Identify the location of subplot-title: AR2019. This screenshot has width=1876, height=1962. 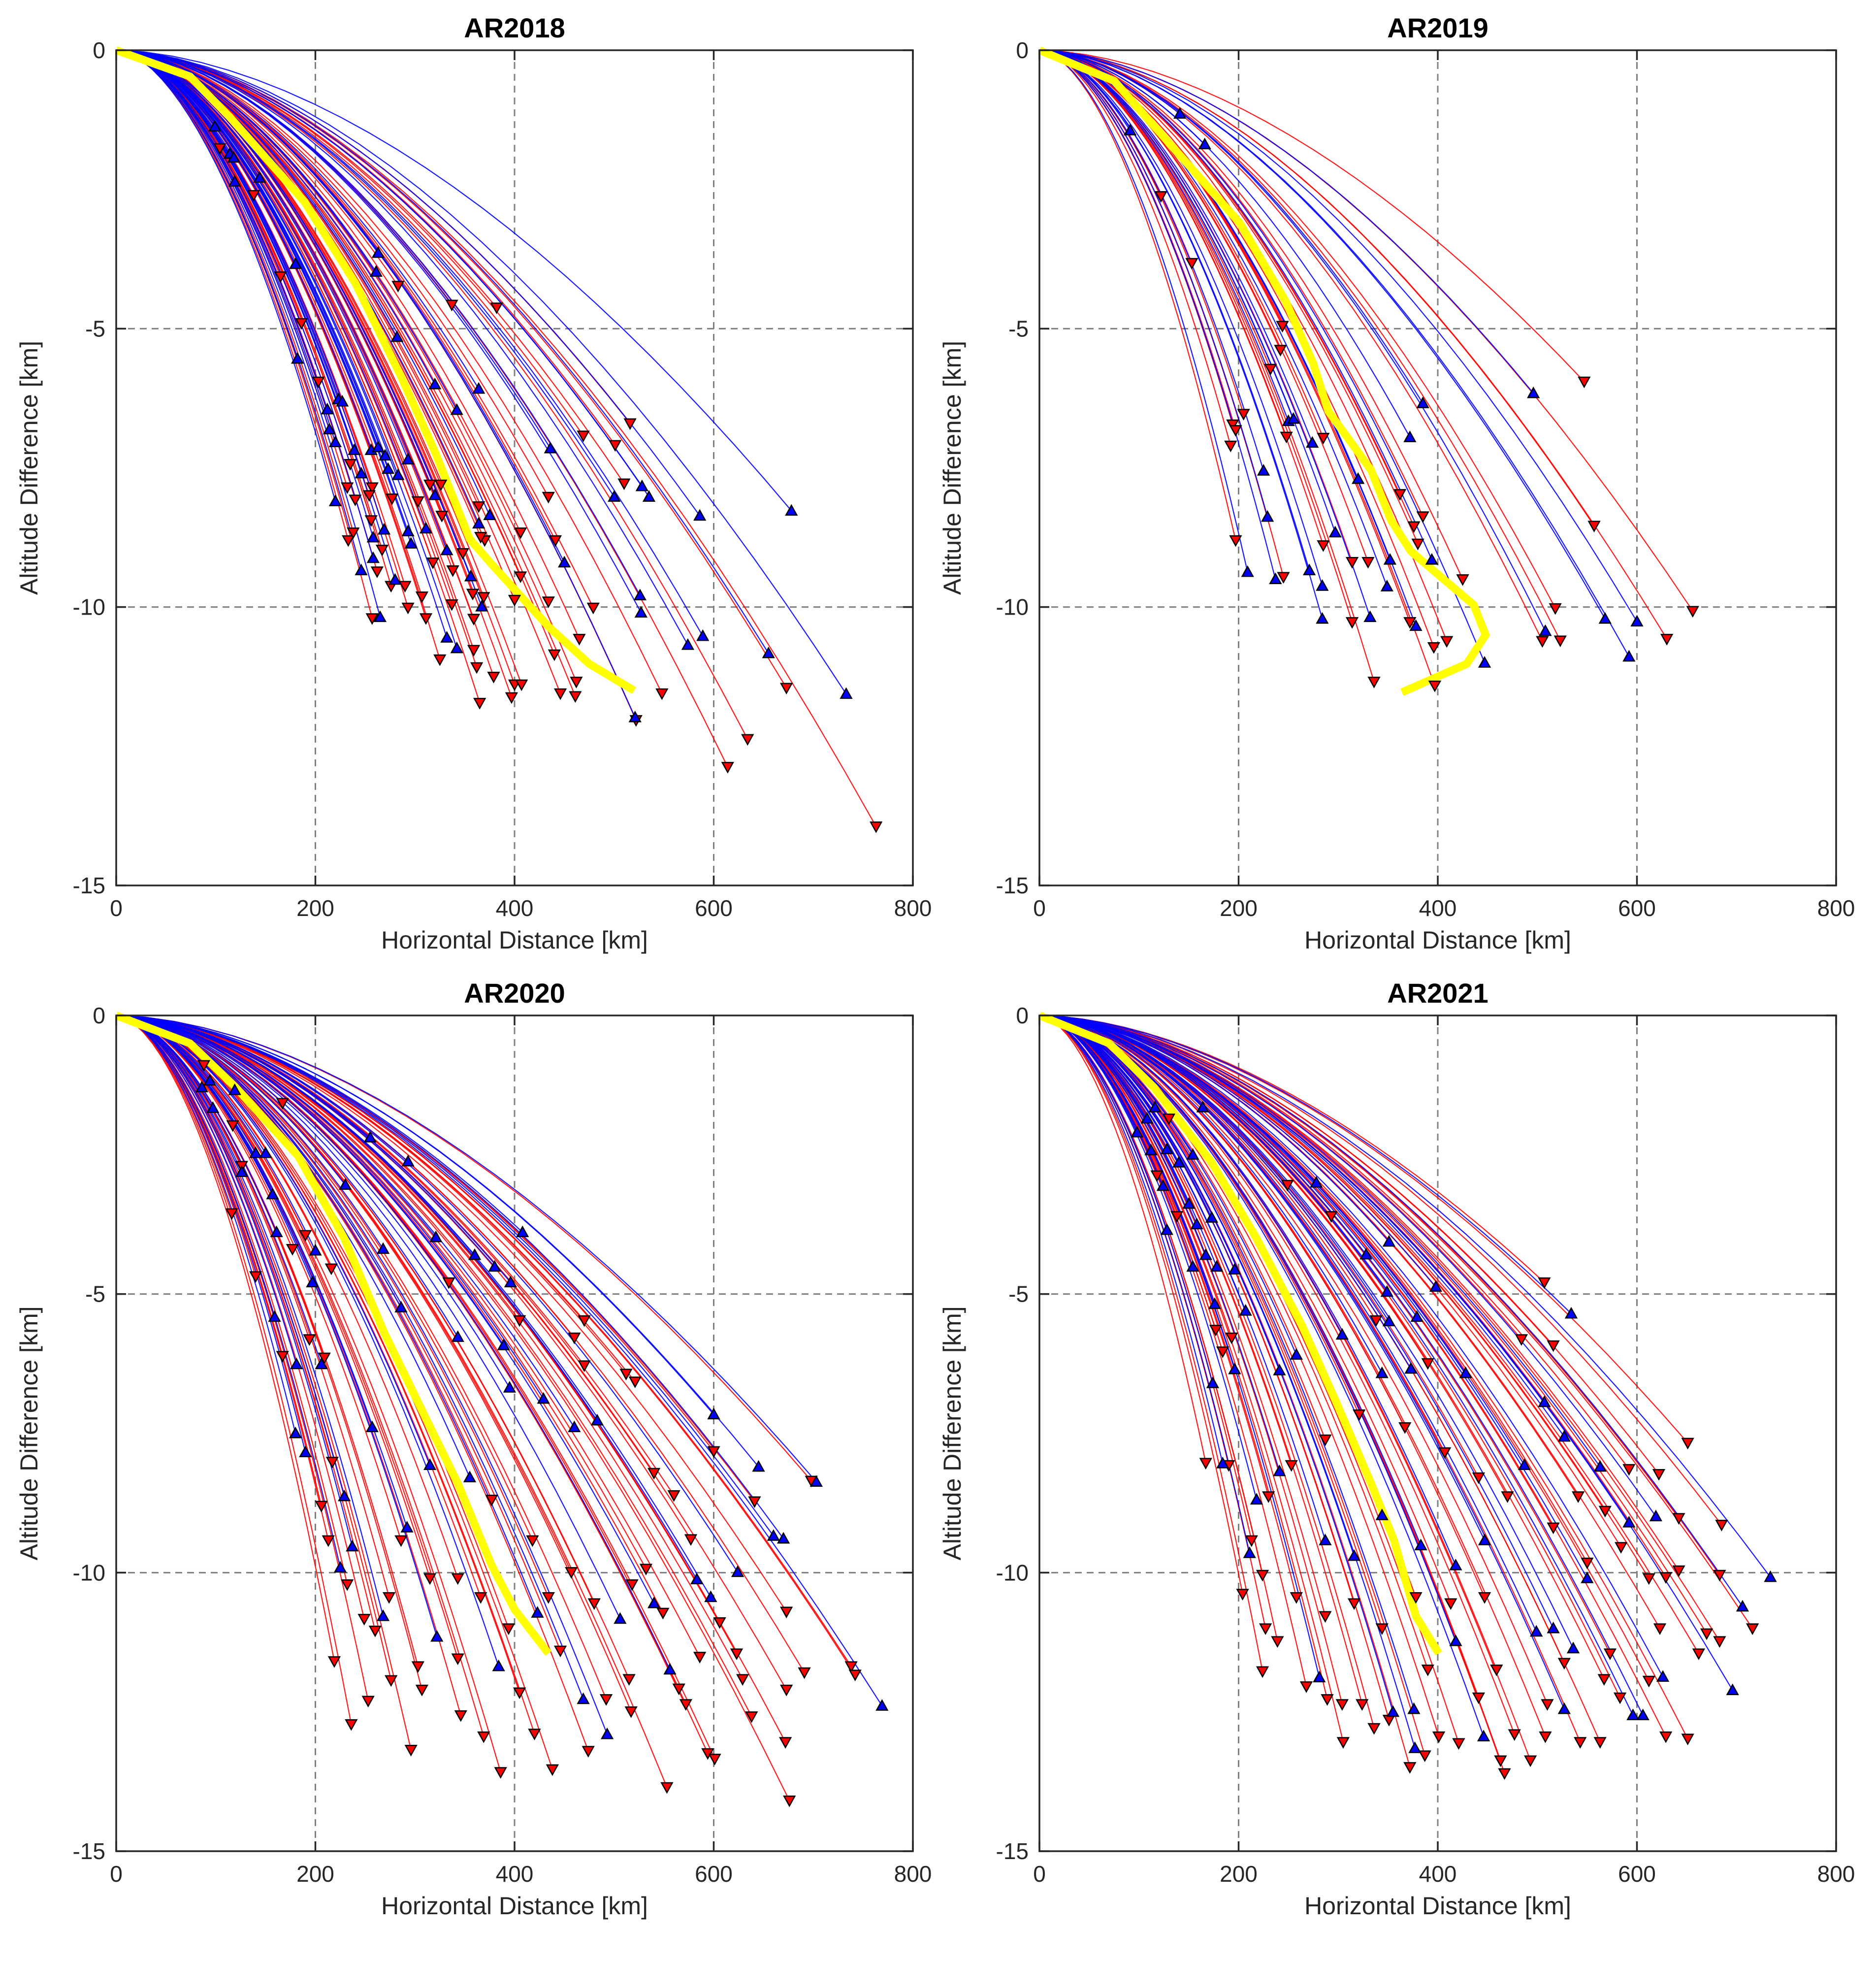
(1438, 27).